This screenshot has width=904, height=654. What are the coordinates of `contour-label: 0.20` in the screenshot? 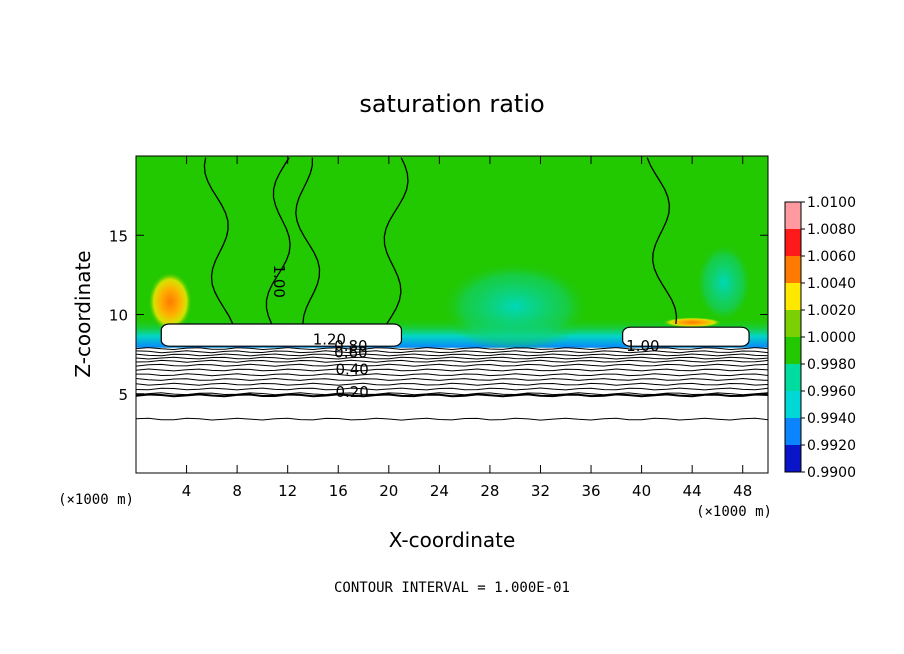 It's located at (351, 392).